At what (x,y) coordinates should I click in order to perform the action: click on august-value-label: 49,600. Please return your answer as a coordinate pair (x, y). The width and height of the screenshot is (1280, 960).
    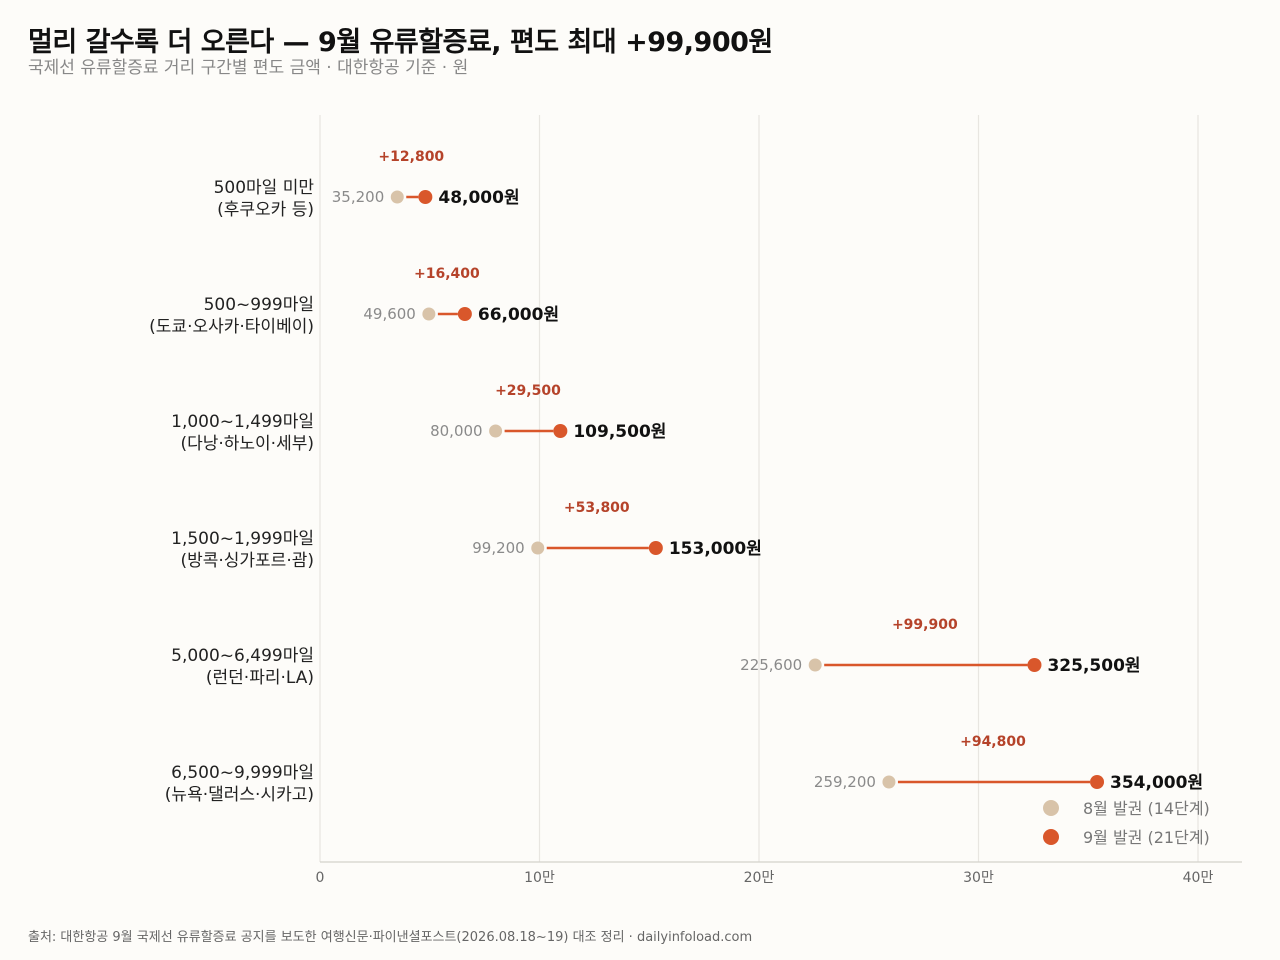
    Looking at the image, I should click on (389, 314).